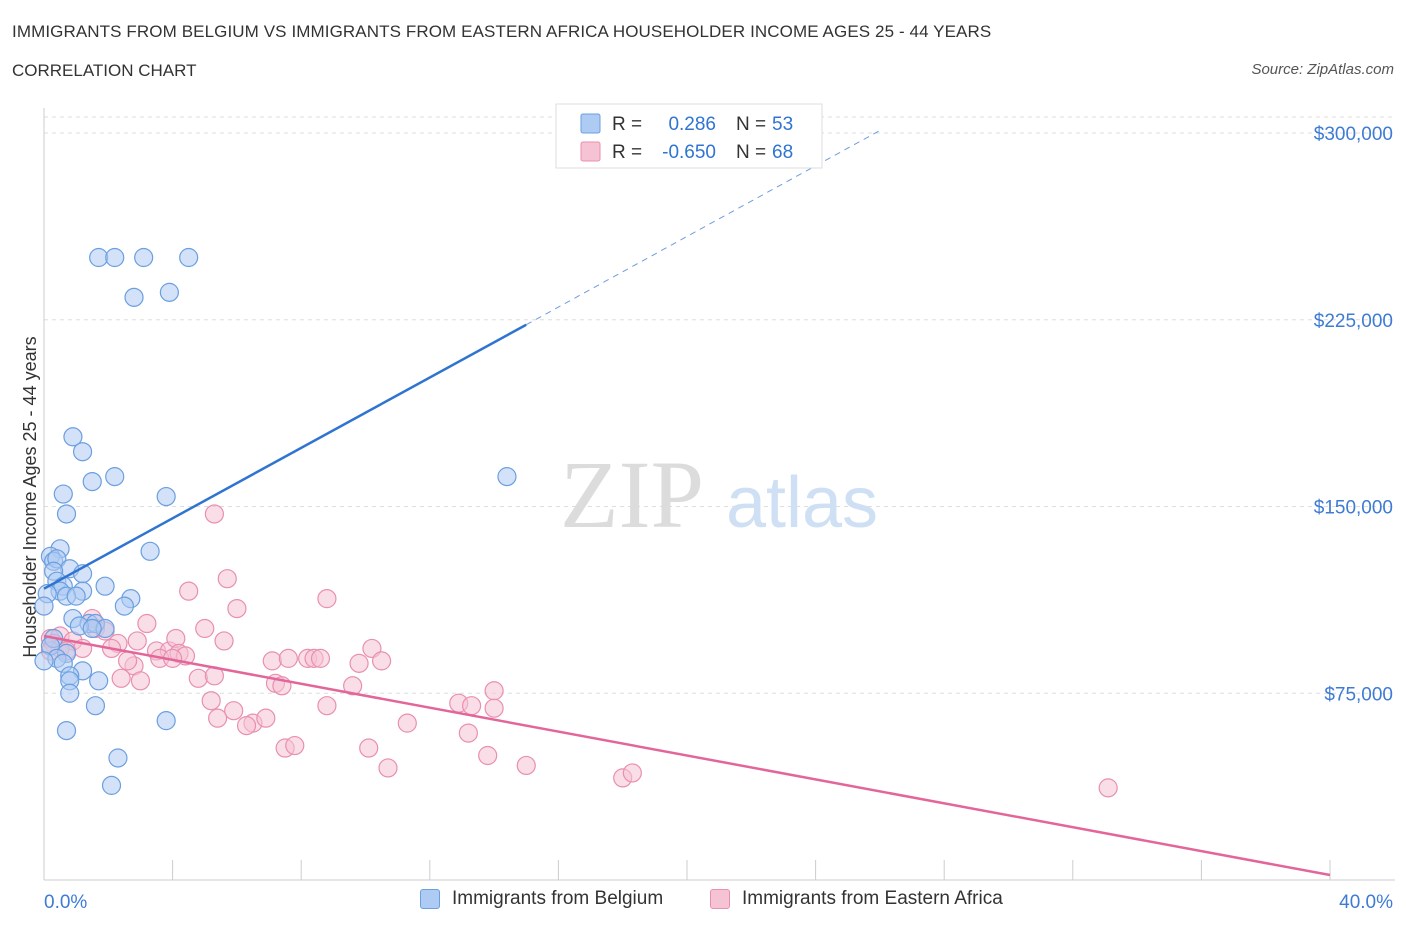 Image resolution: width=1406 pixels, height=930 pixels. What do you see at coordinates (1366, 902) in the screenshot?
I see `x-tick-label-max: 40.0%` at bounding box center [1366, 902].